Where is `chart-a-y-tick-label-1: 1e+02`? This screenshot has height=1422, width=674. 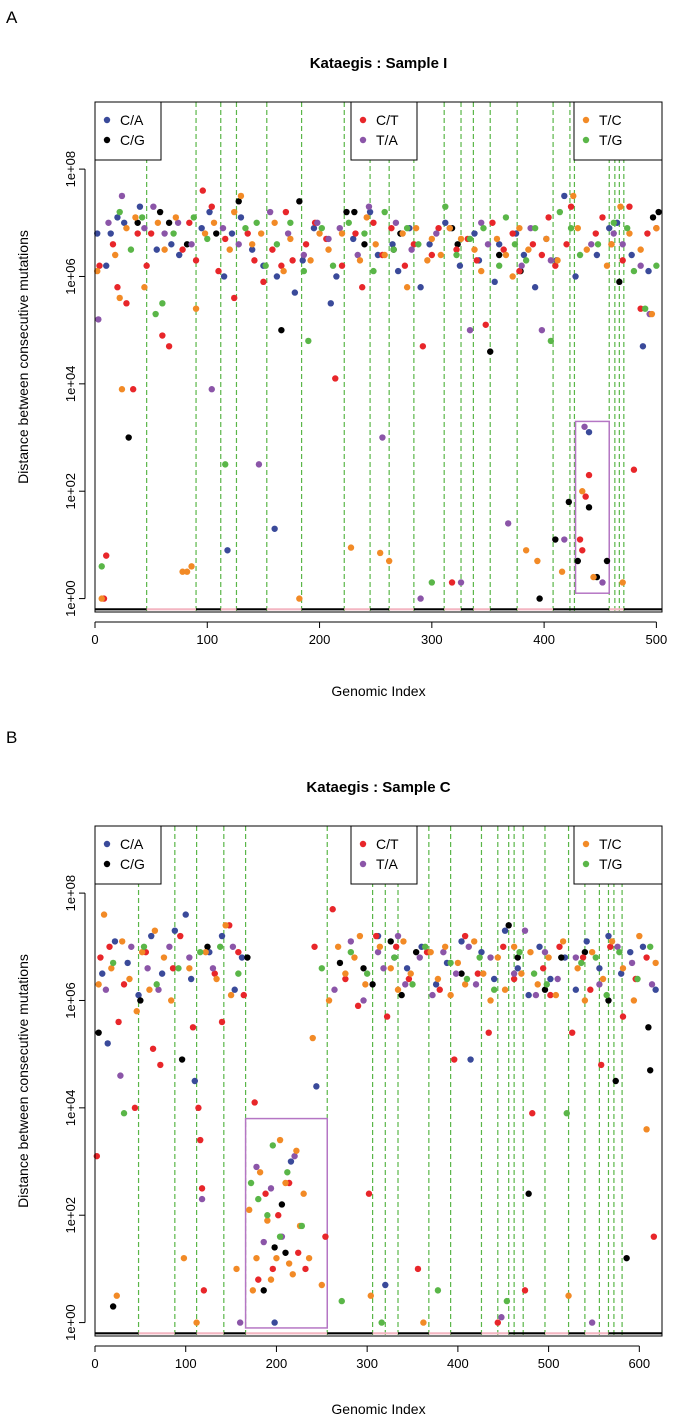
chart-a-y-tick-label-1: 1e+02 is located at coordinates (70, 491).